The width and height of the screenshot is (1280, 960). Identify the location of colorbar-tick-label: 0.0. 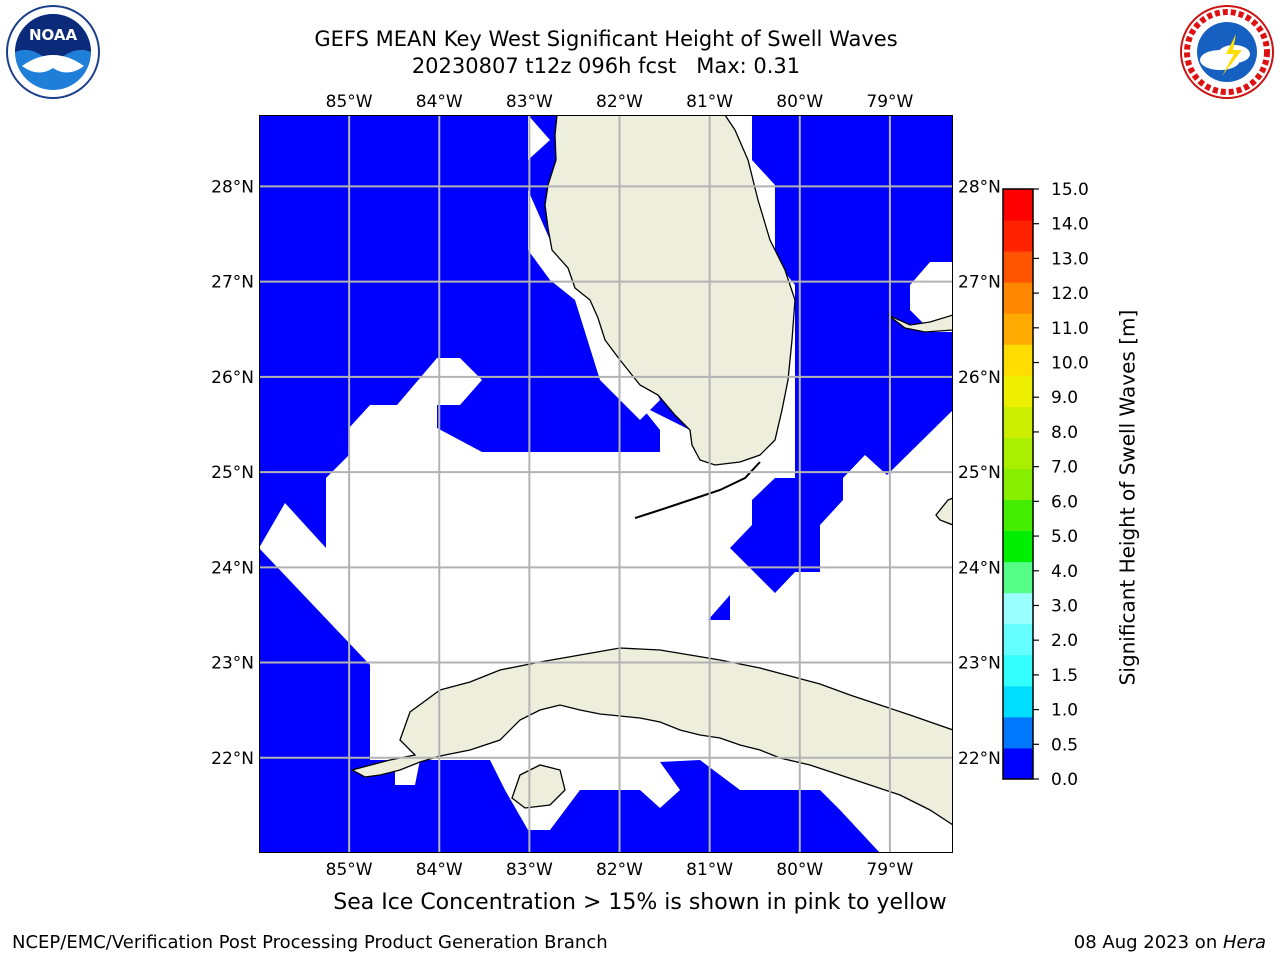
(1064, 780).